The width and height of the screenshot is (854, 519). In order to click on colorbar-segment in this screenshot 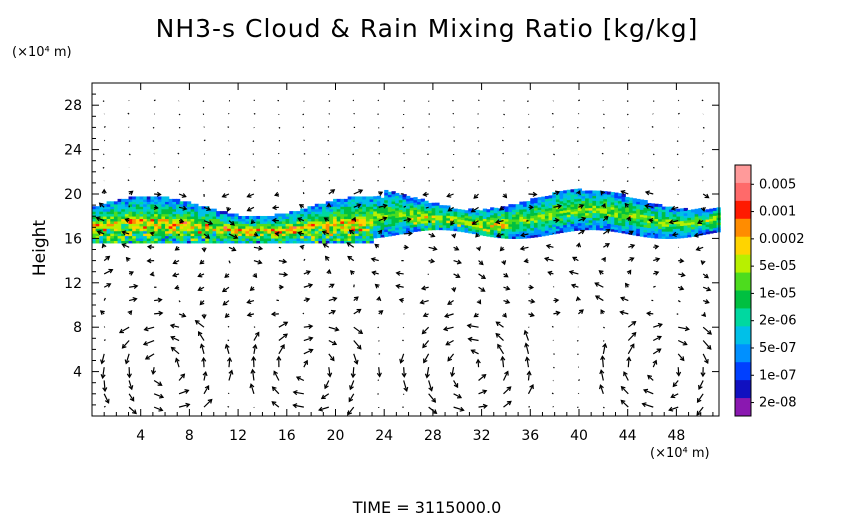, I will do `click(743, 299)`.